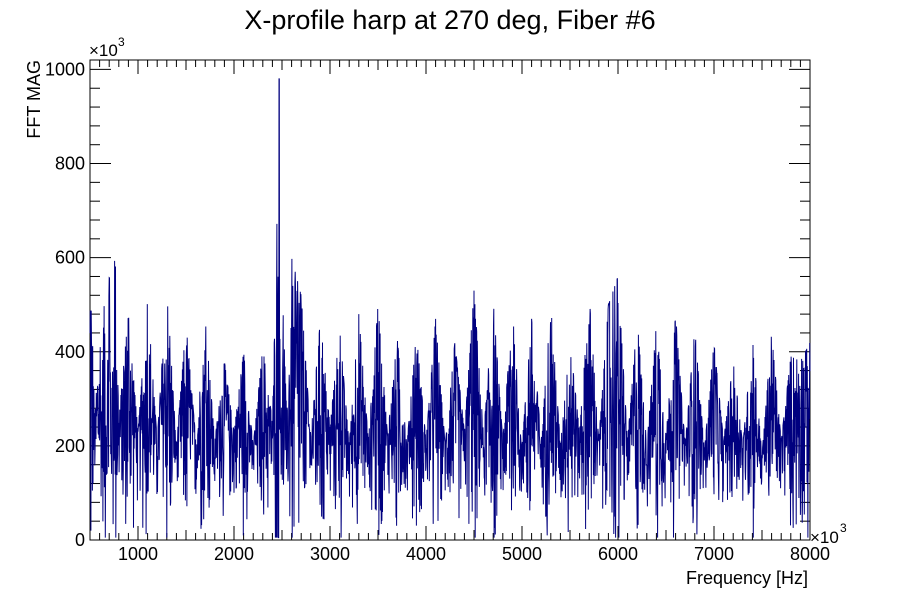 This screenshot has width=900, height=600. What do you see at coordinates (714, 554) in the screenshot?
I see `x-tick-label: 7000` at bounding box center [714, 554].